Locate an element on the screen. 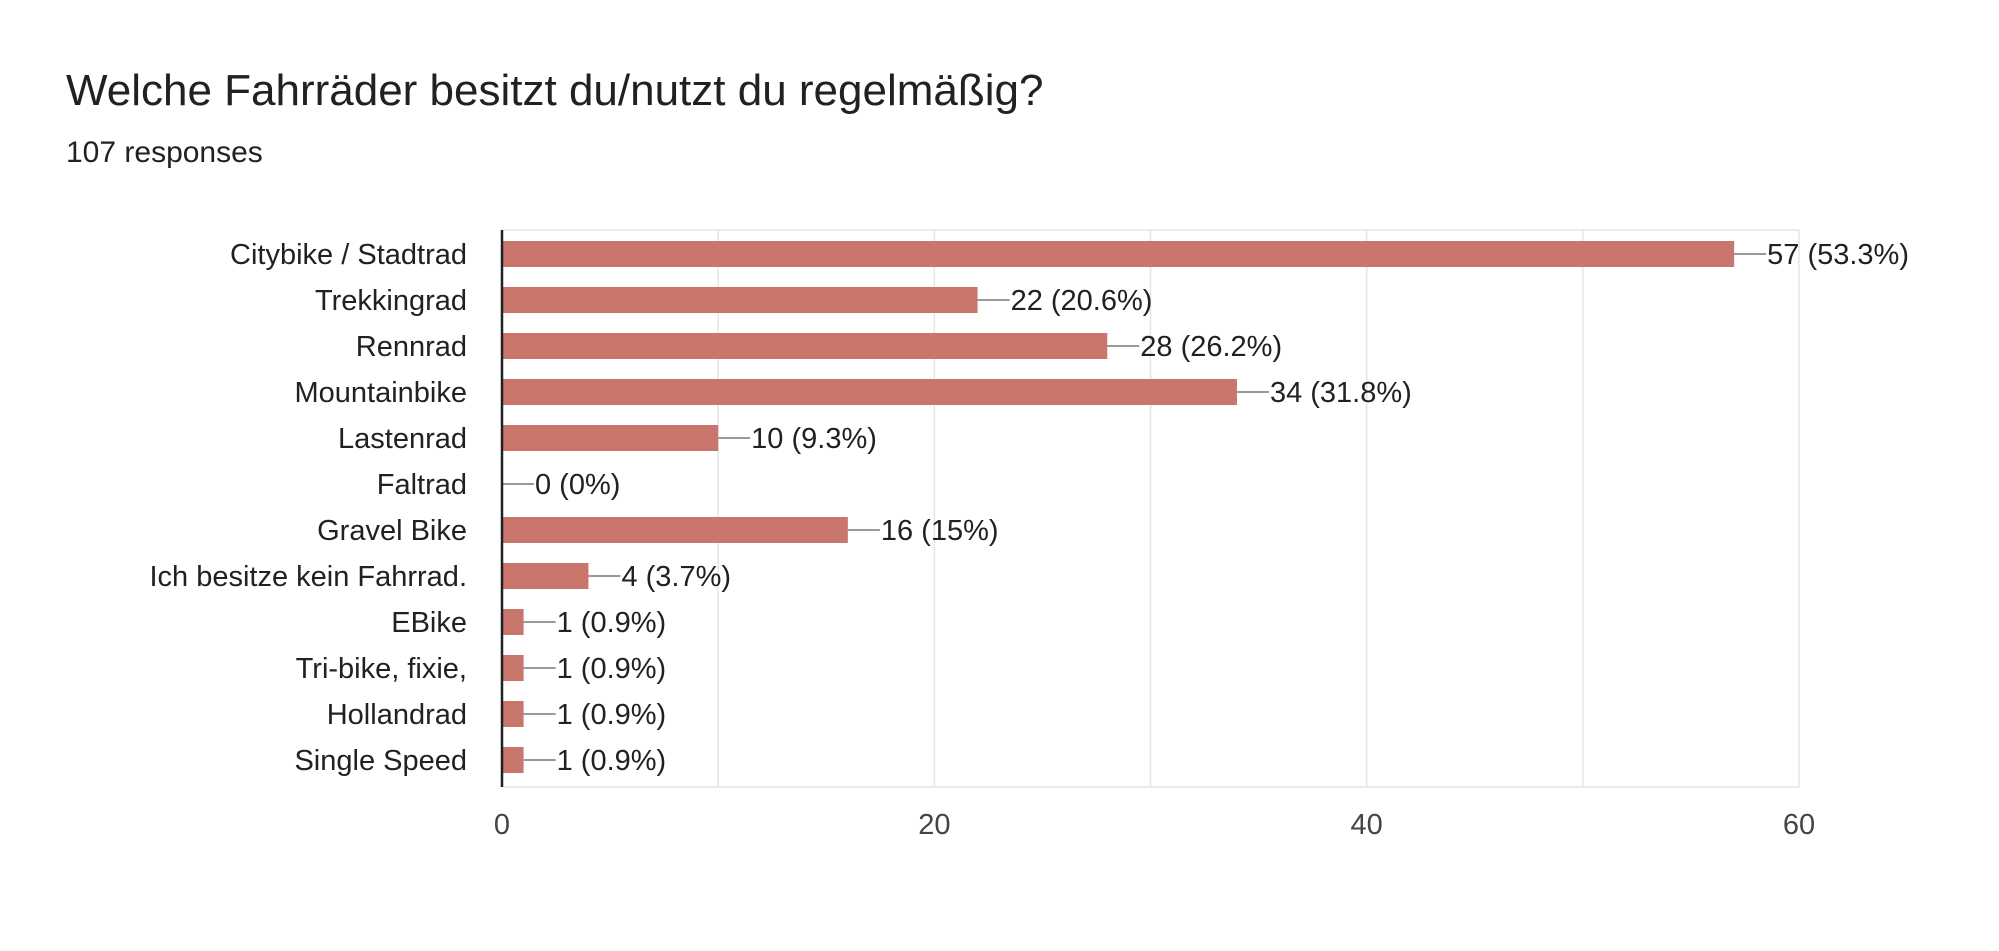 Image resolution: width=1999 pixels, height=951 pixels. x-tick-label: 60 is located at coordinates (1799, 825).